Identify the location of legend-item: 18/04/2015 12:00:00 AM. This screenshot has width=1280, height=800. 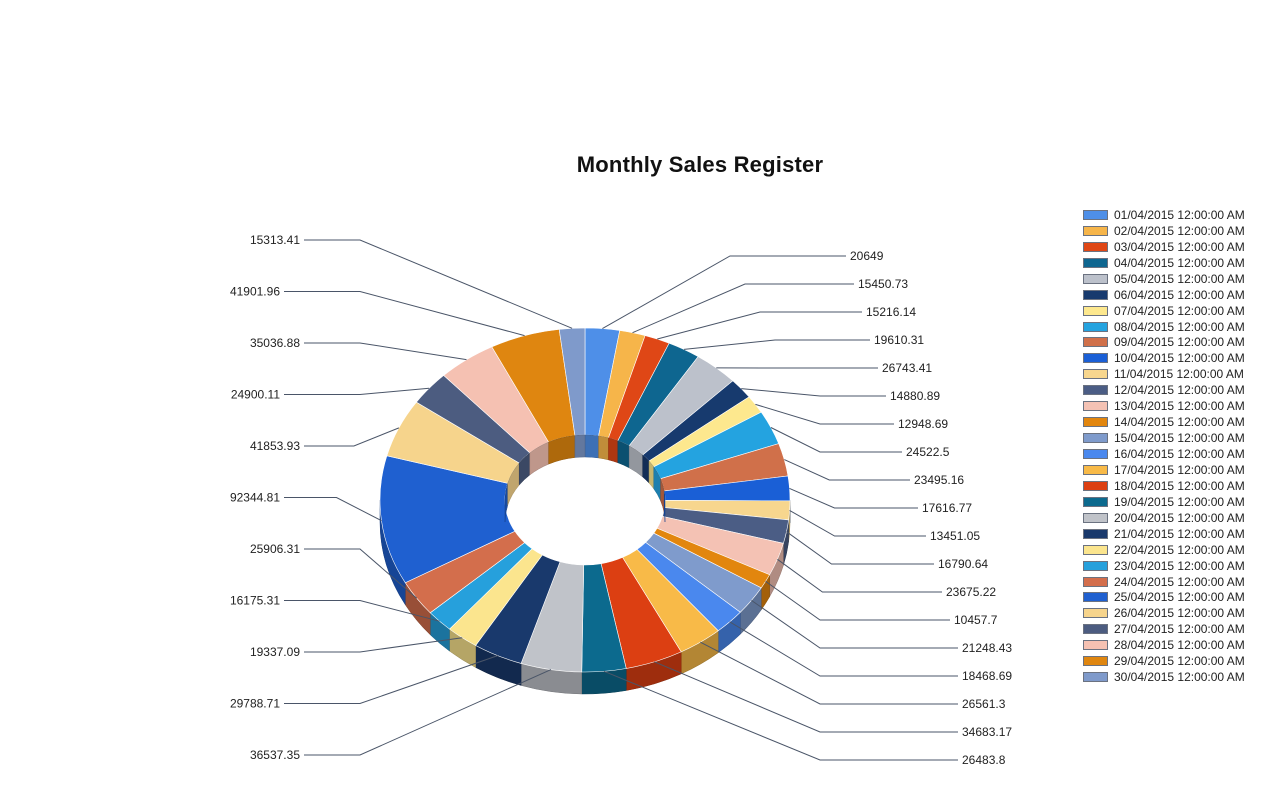
(1178, 486).